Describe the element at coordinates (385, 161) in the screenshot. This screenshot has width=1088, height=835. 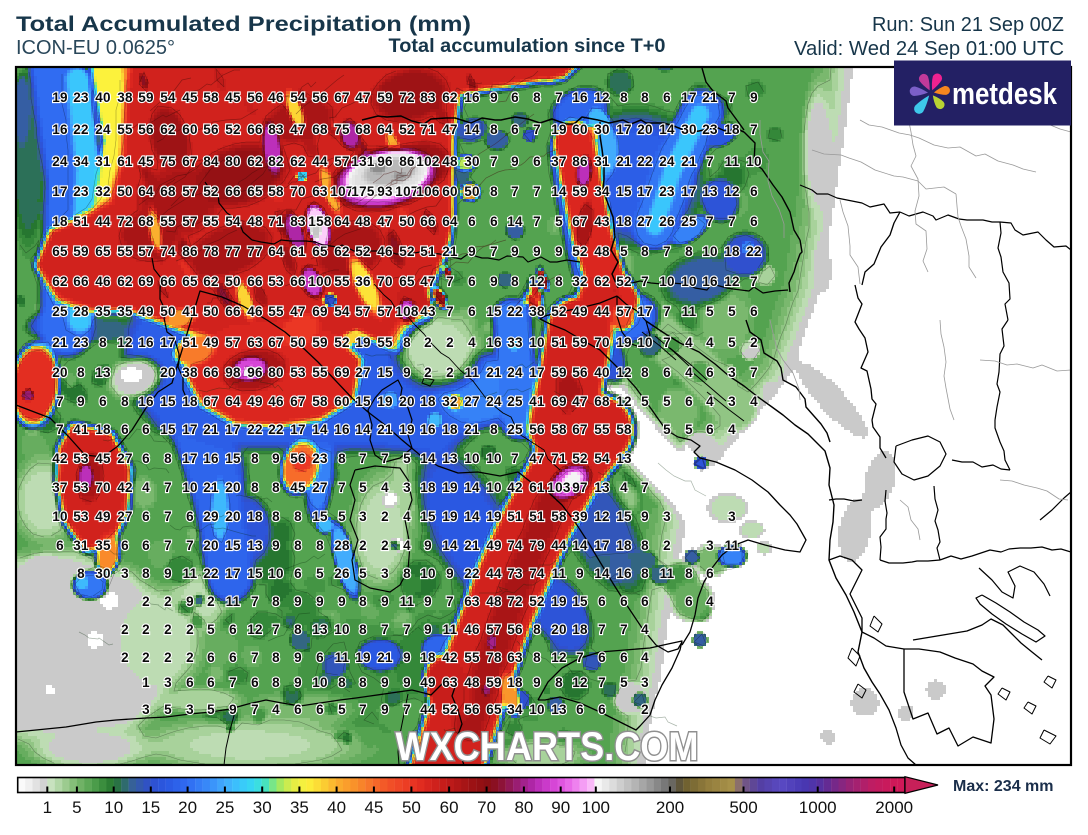
I see `svg-text: 96` at that location.